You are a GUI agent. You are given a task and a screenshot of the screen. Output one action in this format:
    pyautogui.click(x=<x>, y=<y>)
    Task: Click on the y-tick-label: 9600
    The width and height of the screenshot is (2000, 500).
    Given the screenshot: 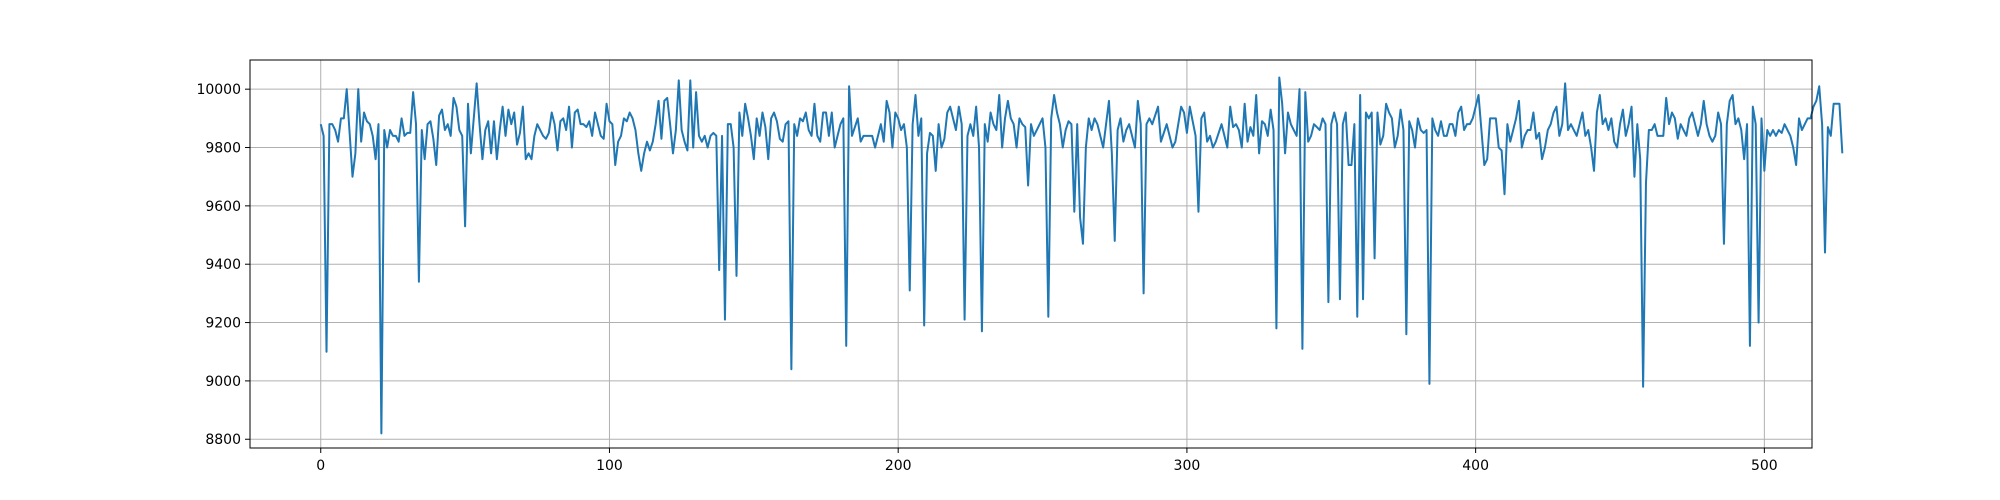 What is the action you would take?
    pyautogui.click(x=223, y=207)
    